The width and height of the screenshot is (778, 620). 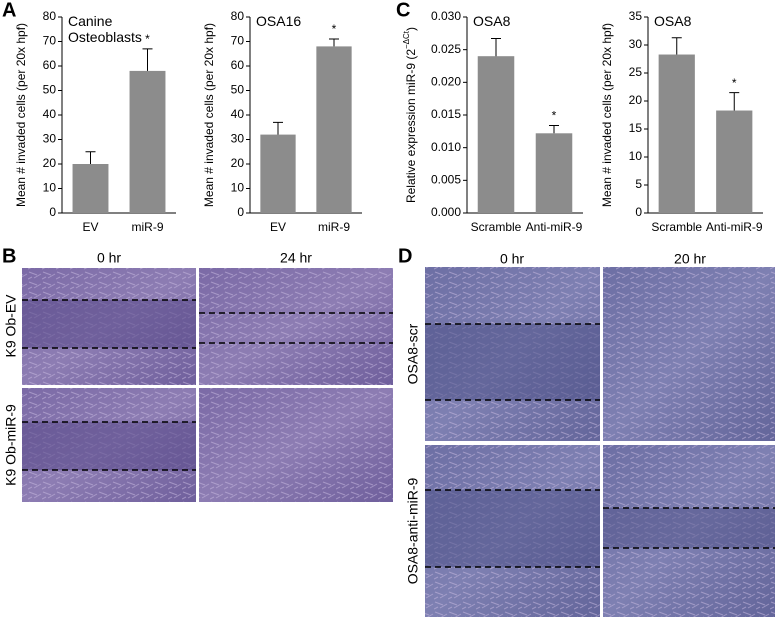 I want to click on y-tick-label: 35, so click(x=636, y=16).